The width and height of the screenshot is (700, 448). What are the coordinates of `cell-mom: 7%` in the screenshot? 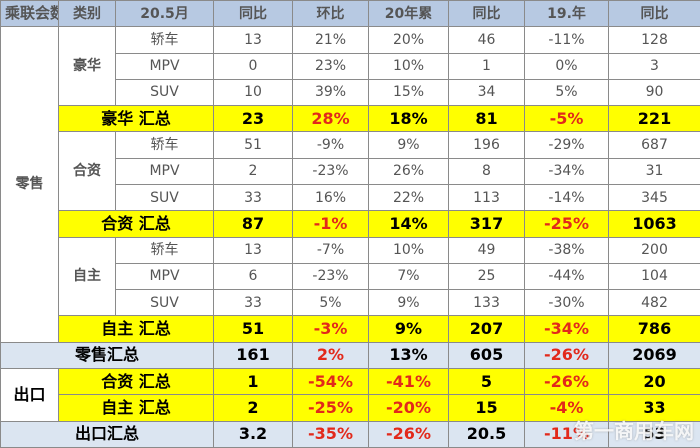 It's located at (408, 276).